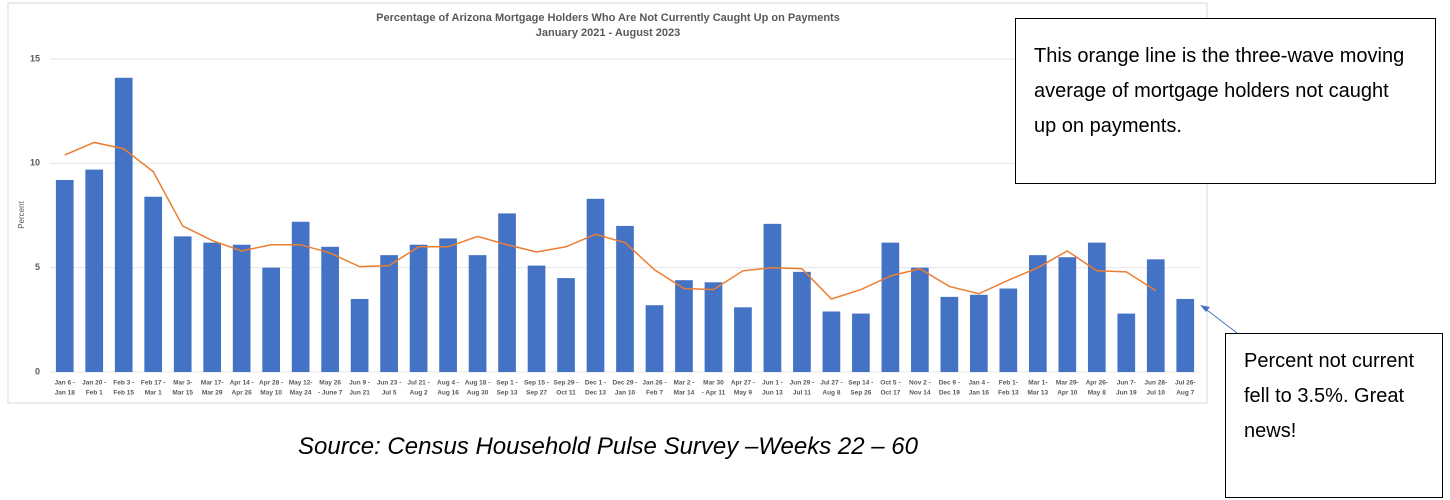 The image size is (1450, 500). Describe the element at coordinates (979, 393) in the screenshot. I see `x-tick-label: Jan 16` at that location.